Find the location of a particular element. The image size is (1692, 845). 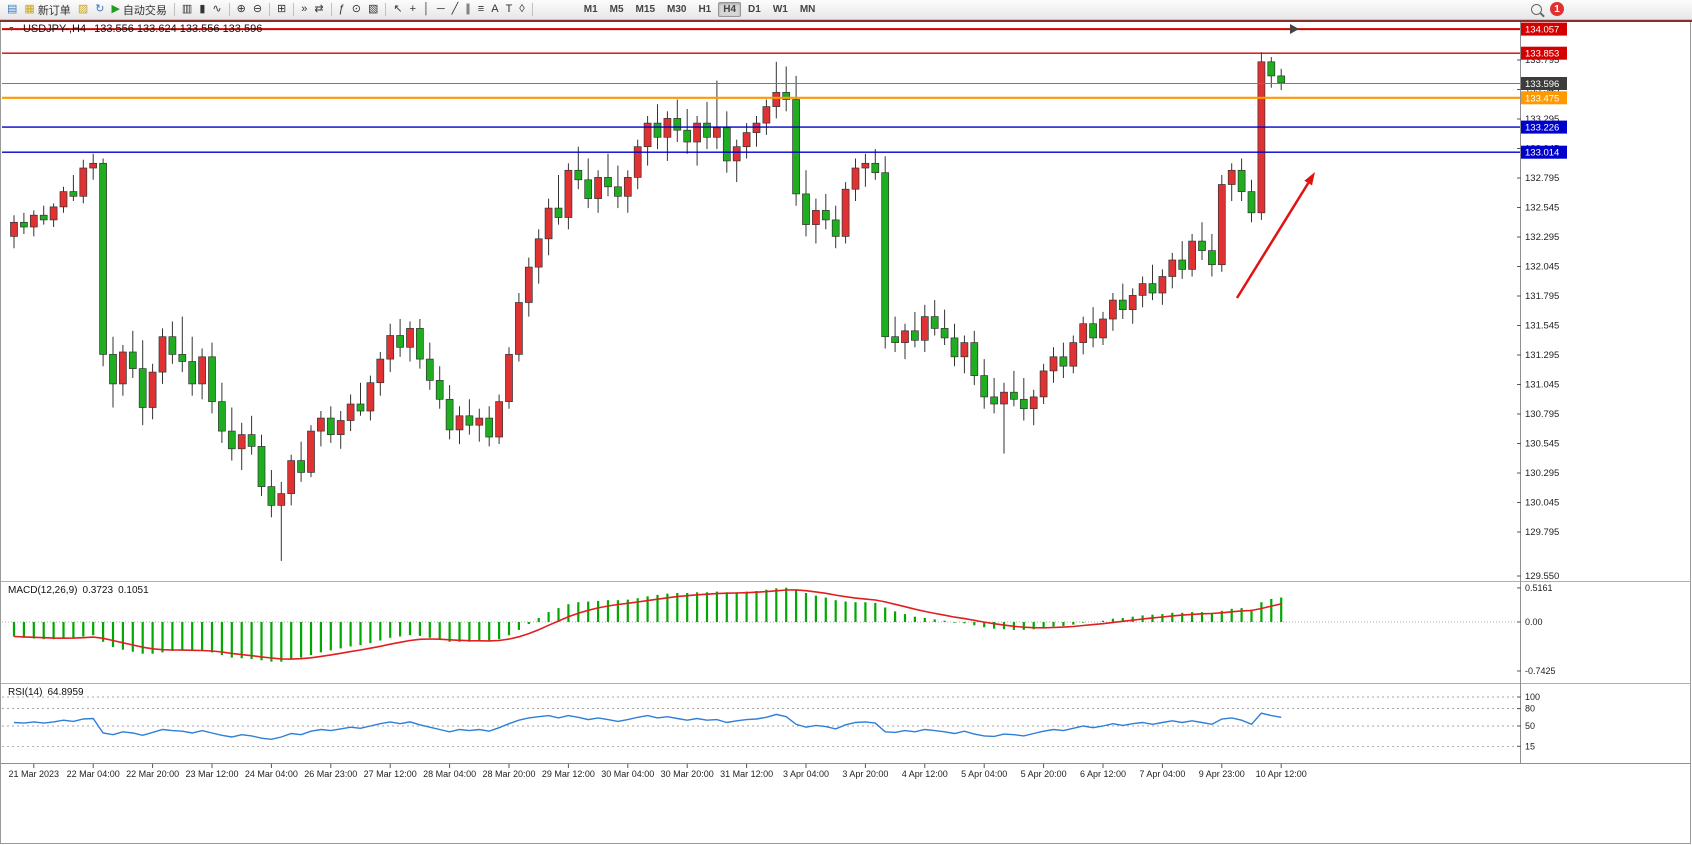

label-tool-icon: T is located at coordinates (509, 9).